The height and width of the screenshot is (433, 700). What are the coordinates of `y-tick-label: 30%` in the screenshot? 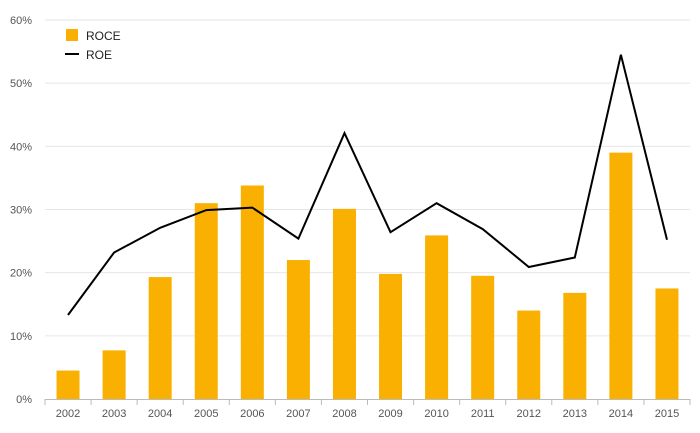 It's located at (21, 211).